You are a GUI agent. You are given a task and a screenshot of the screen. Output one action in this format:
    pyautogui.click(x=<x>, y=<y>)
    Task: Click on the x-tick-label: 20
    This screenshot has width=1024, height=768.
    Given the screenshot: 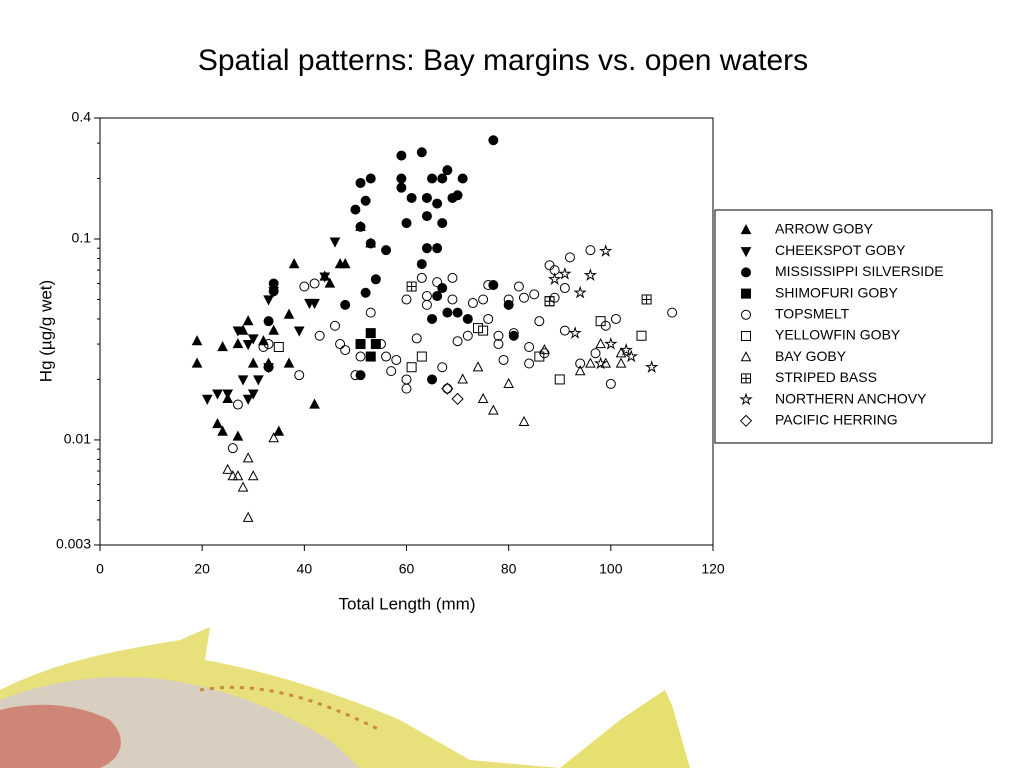 What is the action you would take?
    pyautogui.click(x=202, y=569)
    